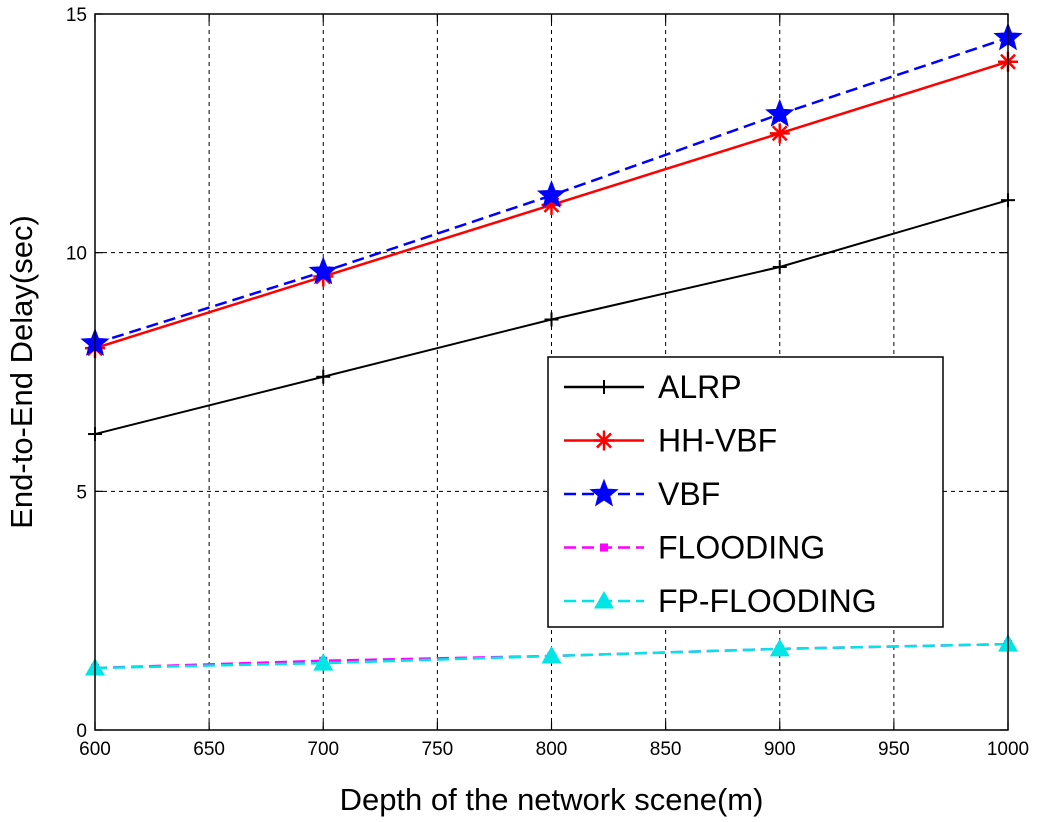 Image resolution: width=1039 pixels, height=822 pixels. What do you see at coordinates (717, 441) in the screenshot?
I see `legend-entry: HH-VBF` at bounding box center [717, 441].